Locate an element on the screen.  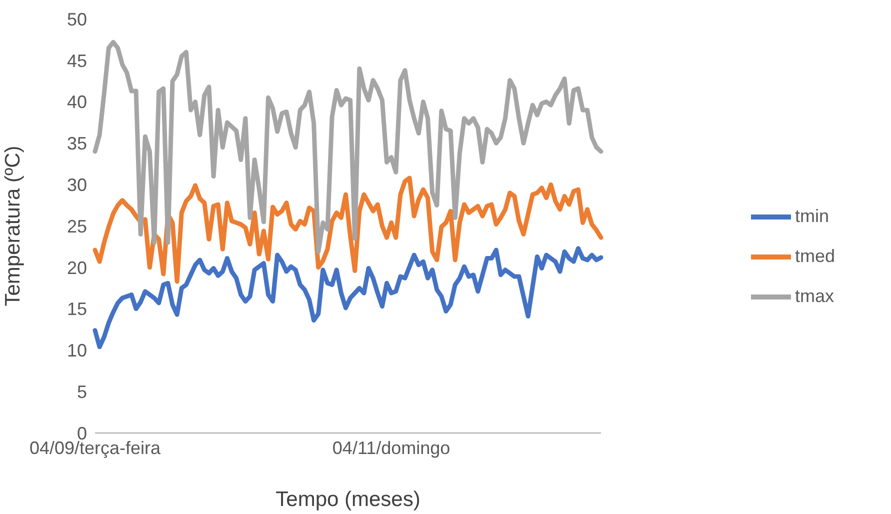
y-tick-label: 35 is located at coordinates (76, 144).